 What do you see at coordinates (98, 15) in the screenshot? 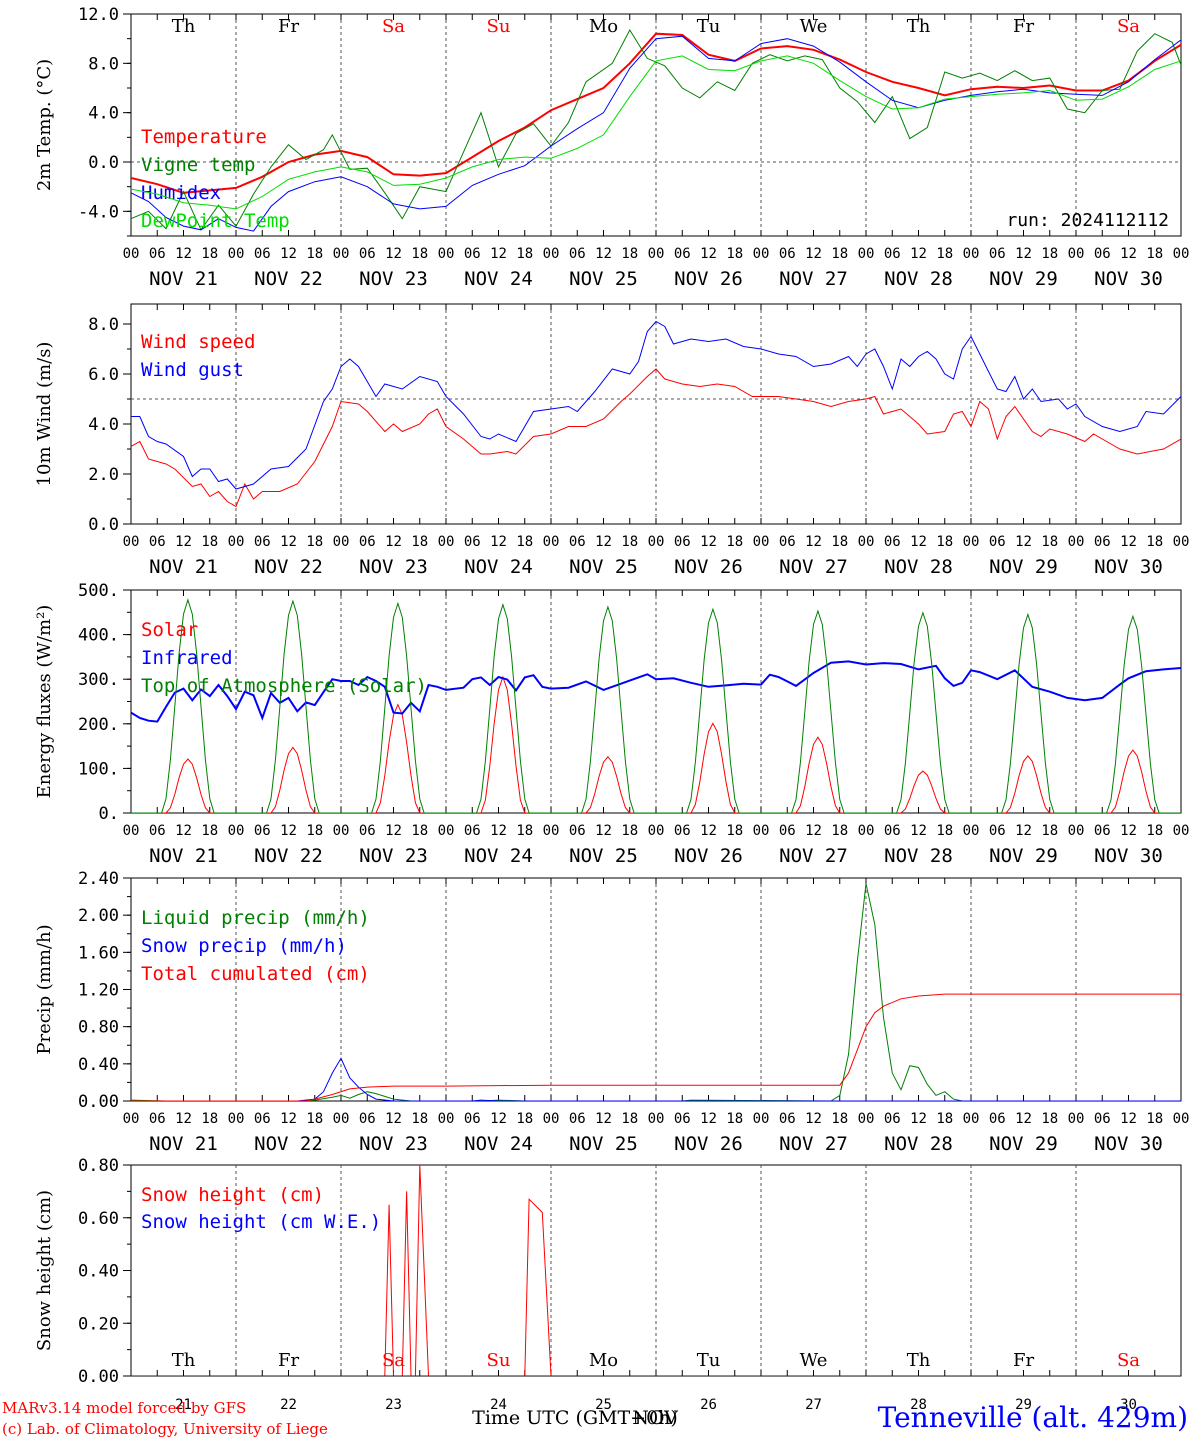
I see `y-tick-label: 12.0` at bounding box center [98, 15].